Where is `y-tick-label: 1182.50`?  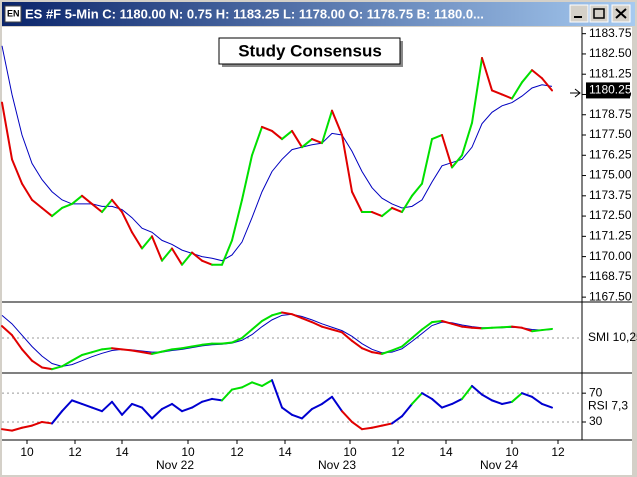
y-tick-label: 1182.50 is located at coordinates (610, 53).